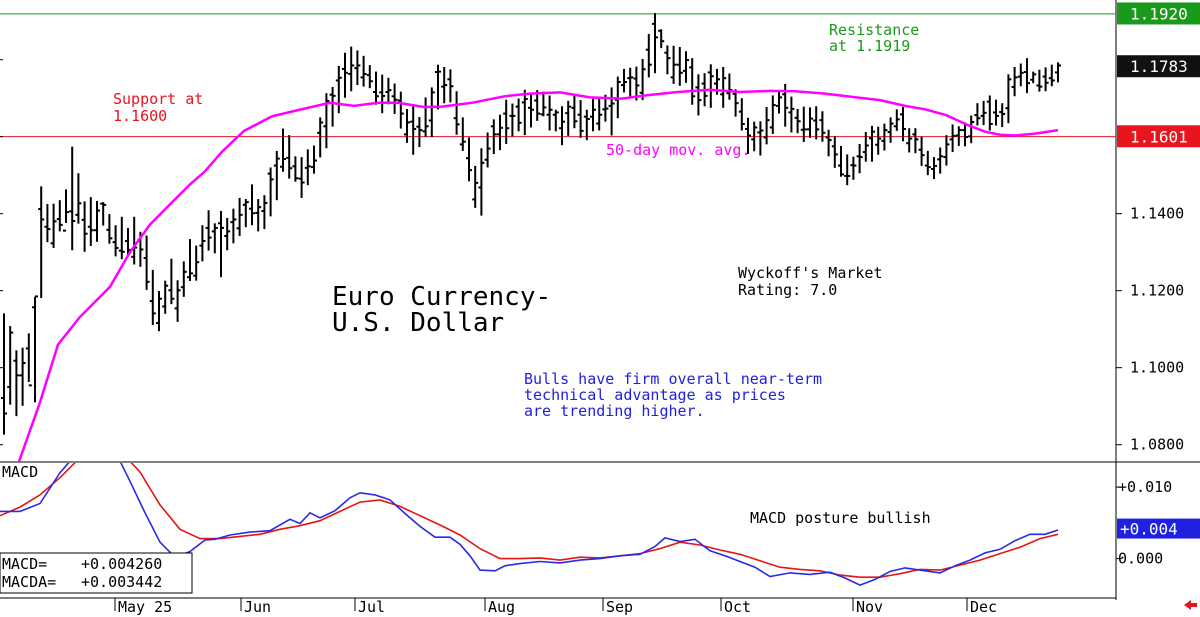  Describe the element at coordinates (874, 30) in the screenshot. I see `resistance-label-line1: Resistance` at that location.